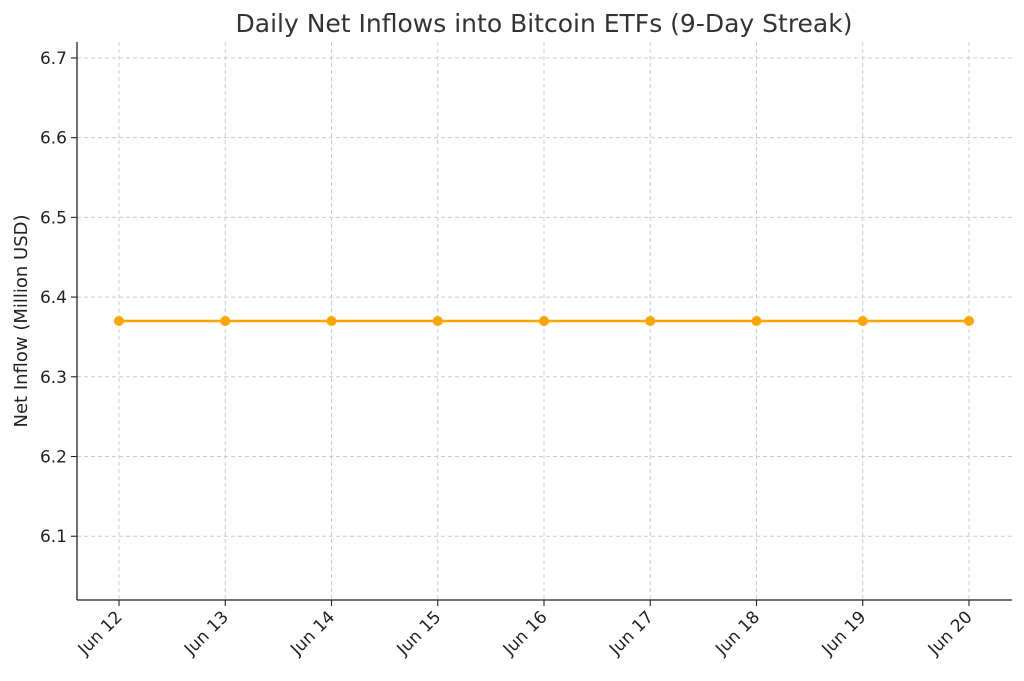 The height and width of the screenshot is (681, 1024). What do you see at coordinates (53, 378) in the screenshot?
I see `y-tick-label: 6.3` at bounding box center [53, 378].